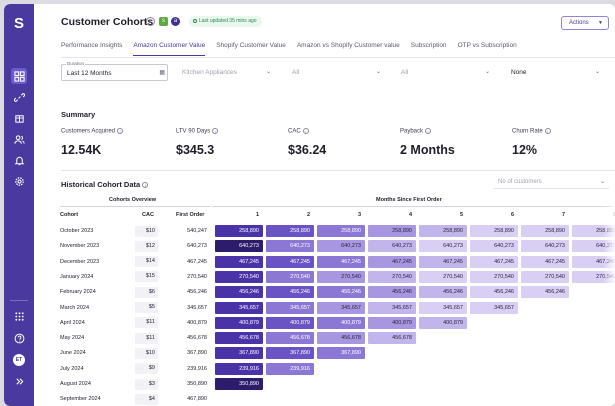 The height and width of the screenshot is (406, 615). What do you see at coordinates (19, 97) in the screenshot?
I see `link-icon` at bounding box center [19, 97].